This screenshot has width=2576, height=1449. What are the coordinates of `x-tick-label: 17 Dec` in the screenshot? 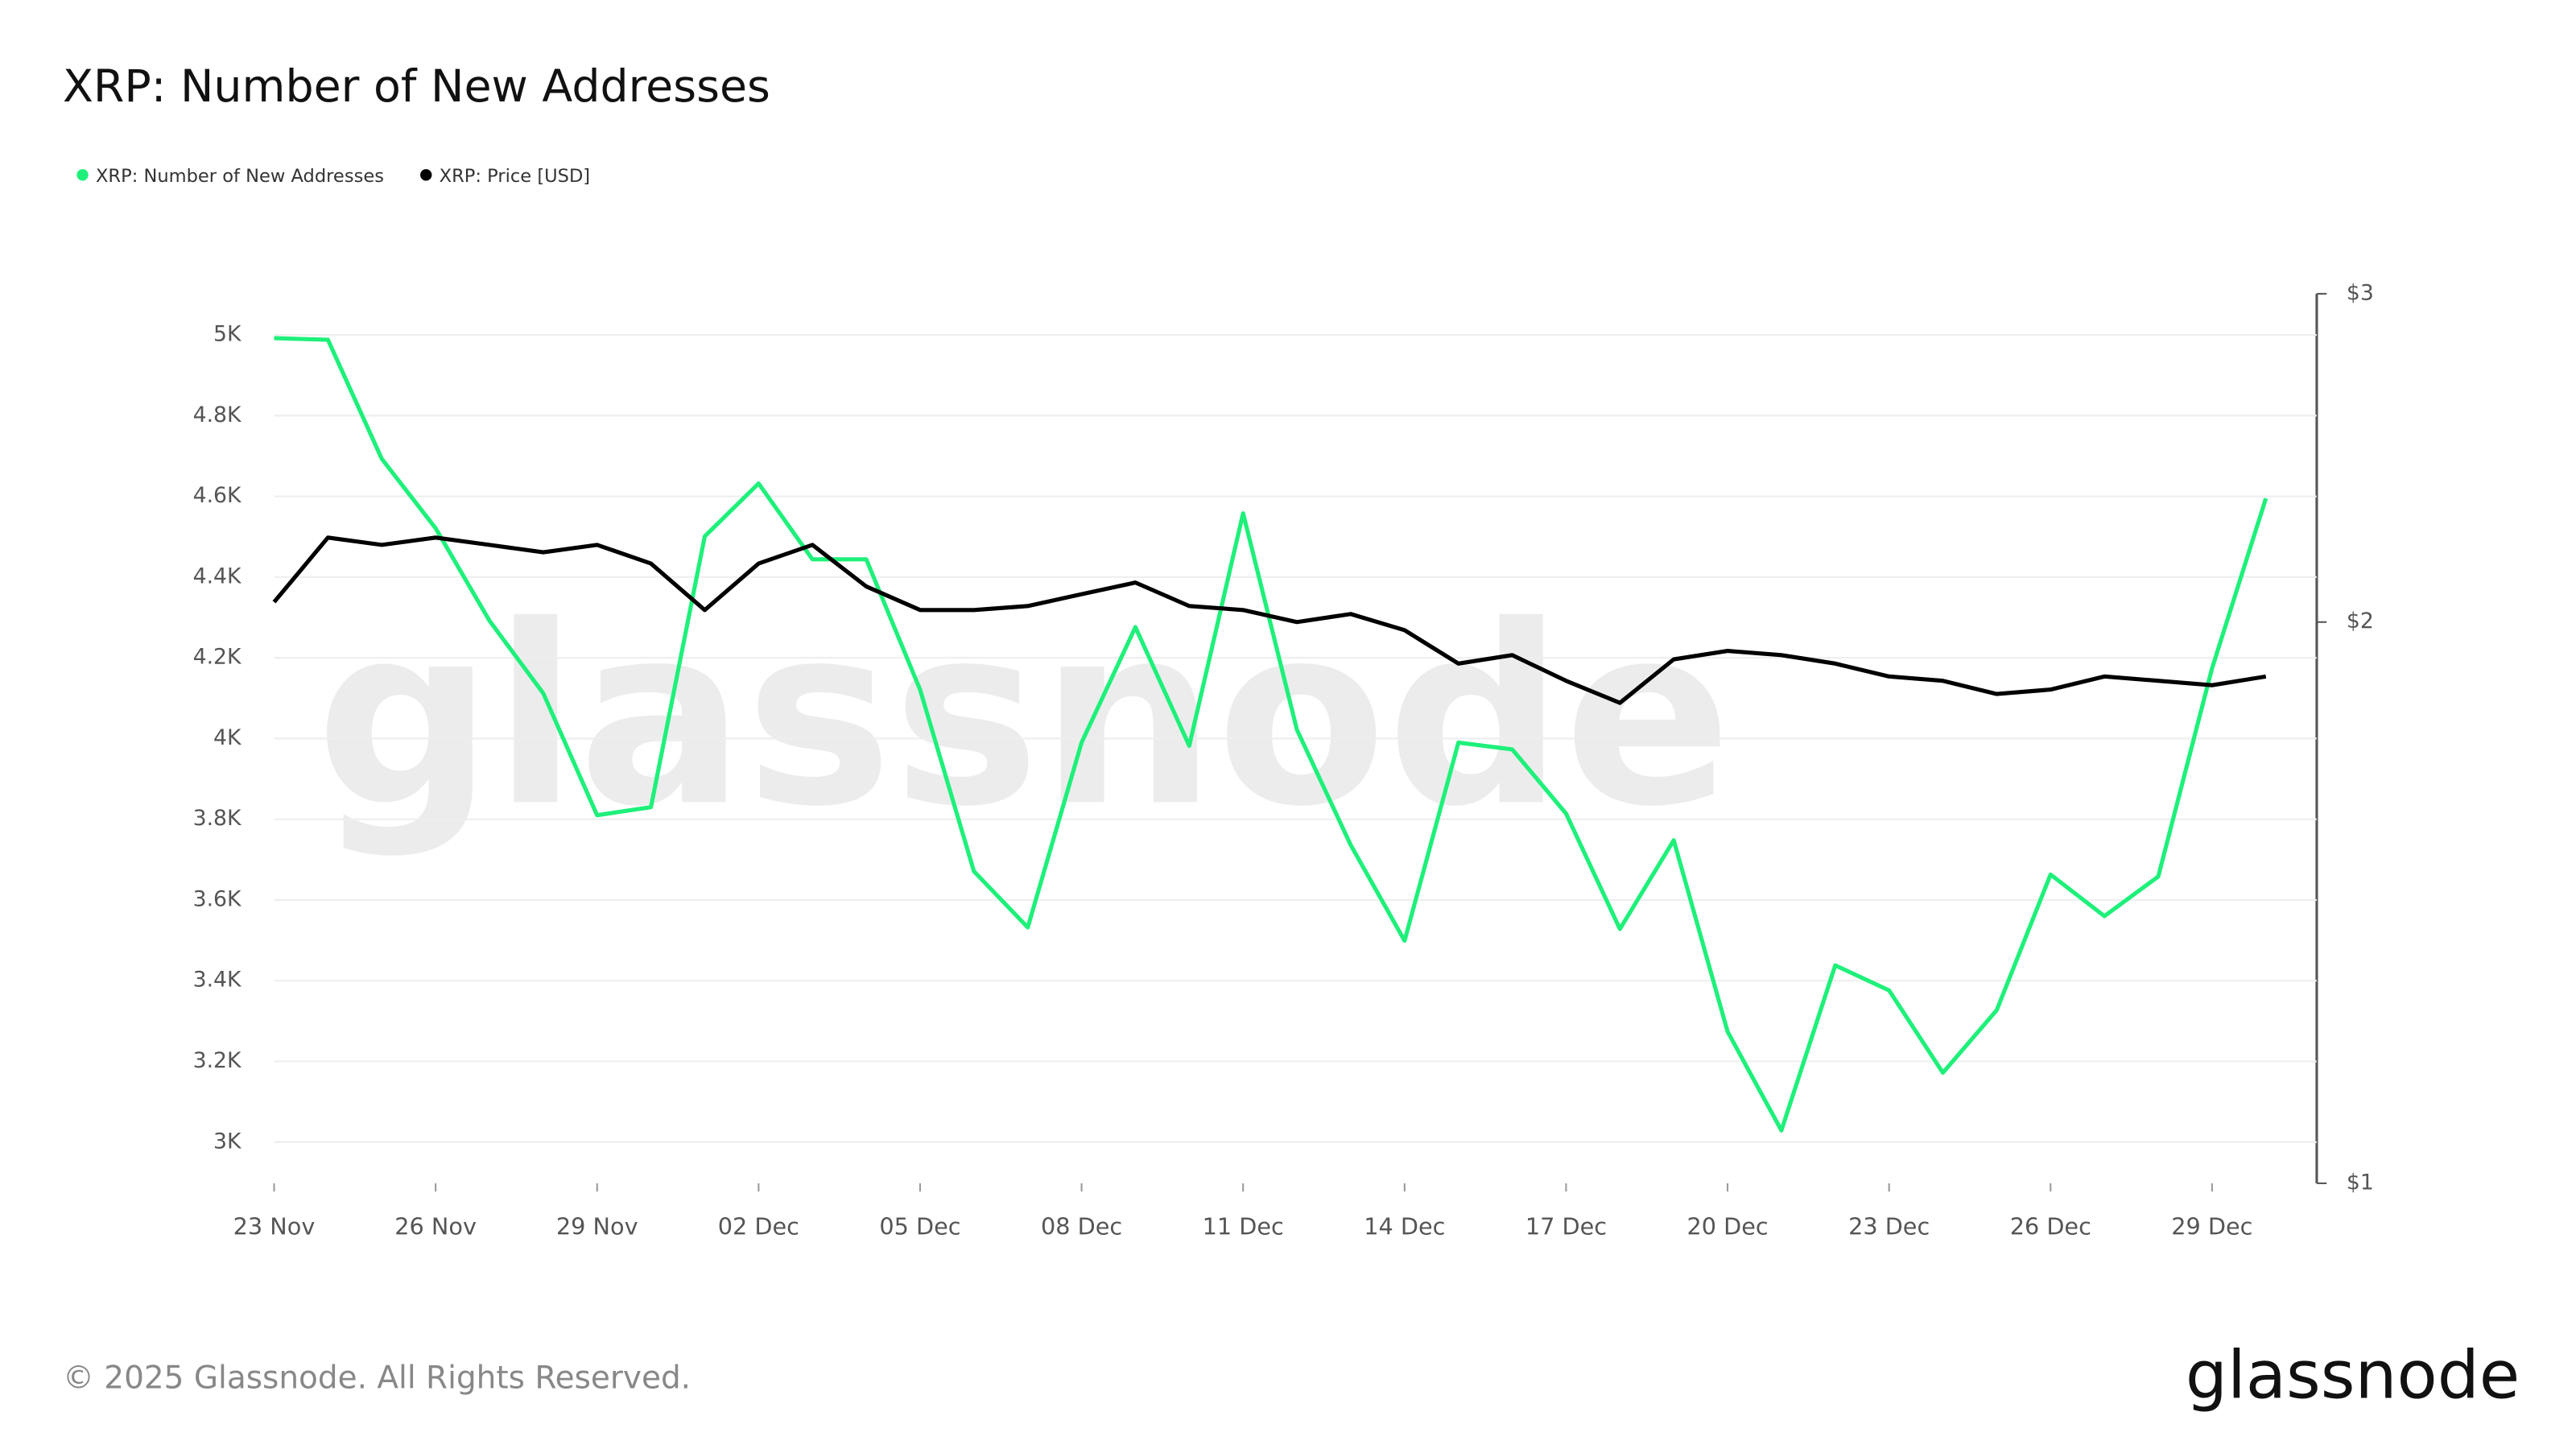 It's located at (1566, 1226).